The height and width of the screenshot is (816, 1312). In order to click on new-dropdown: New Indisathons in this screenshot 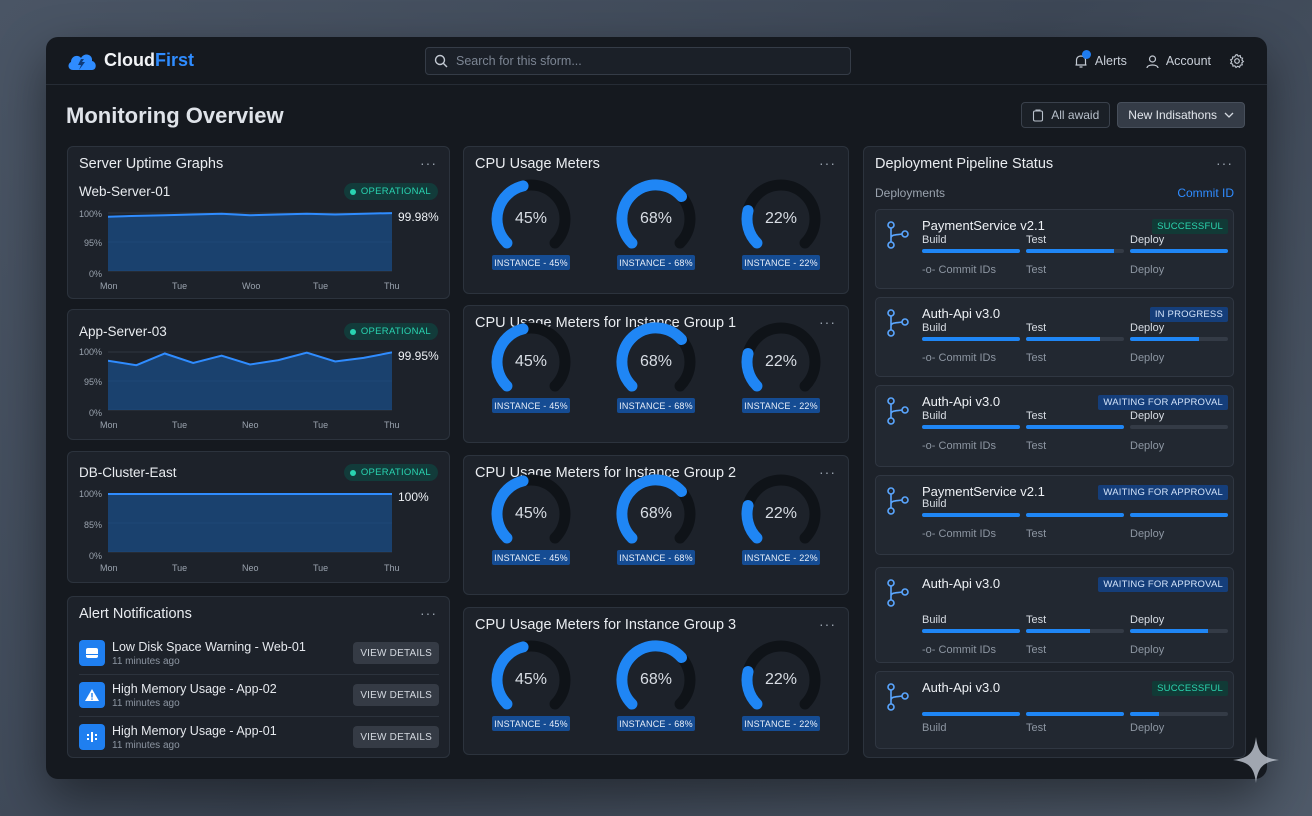, I will do `click(1181, 115)`.